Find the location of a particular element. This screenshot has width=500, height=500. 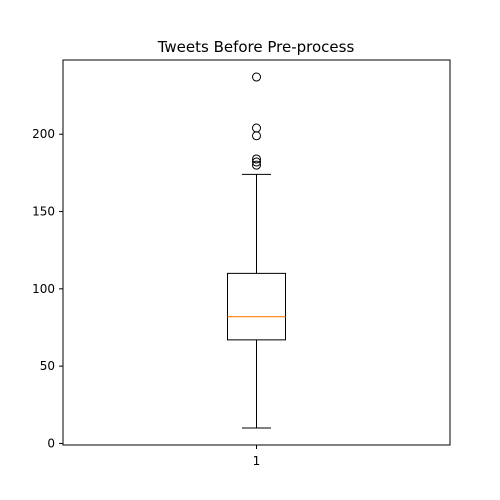

x-tick-label: 1 is located at coordinates (257, 461).